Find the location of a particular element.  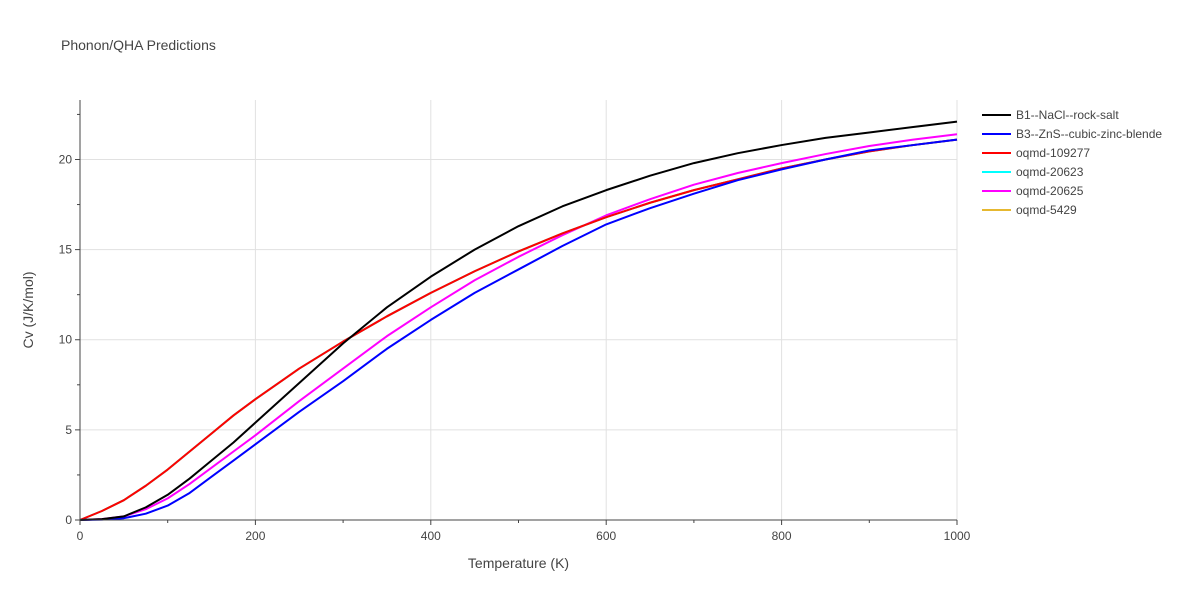

x-tick-label: 600 is located at coordinates (606, 536).